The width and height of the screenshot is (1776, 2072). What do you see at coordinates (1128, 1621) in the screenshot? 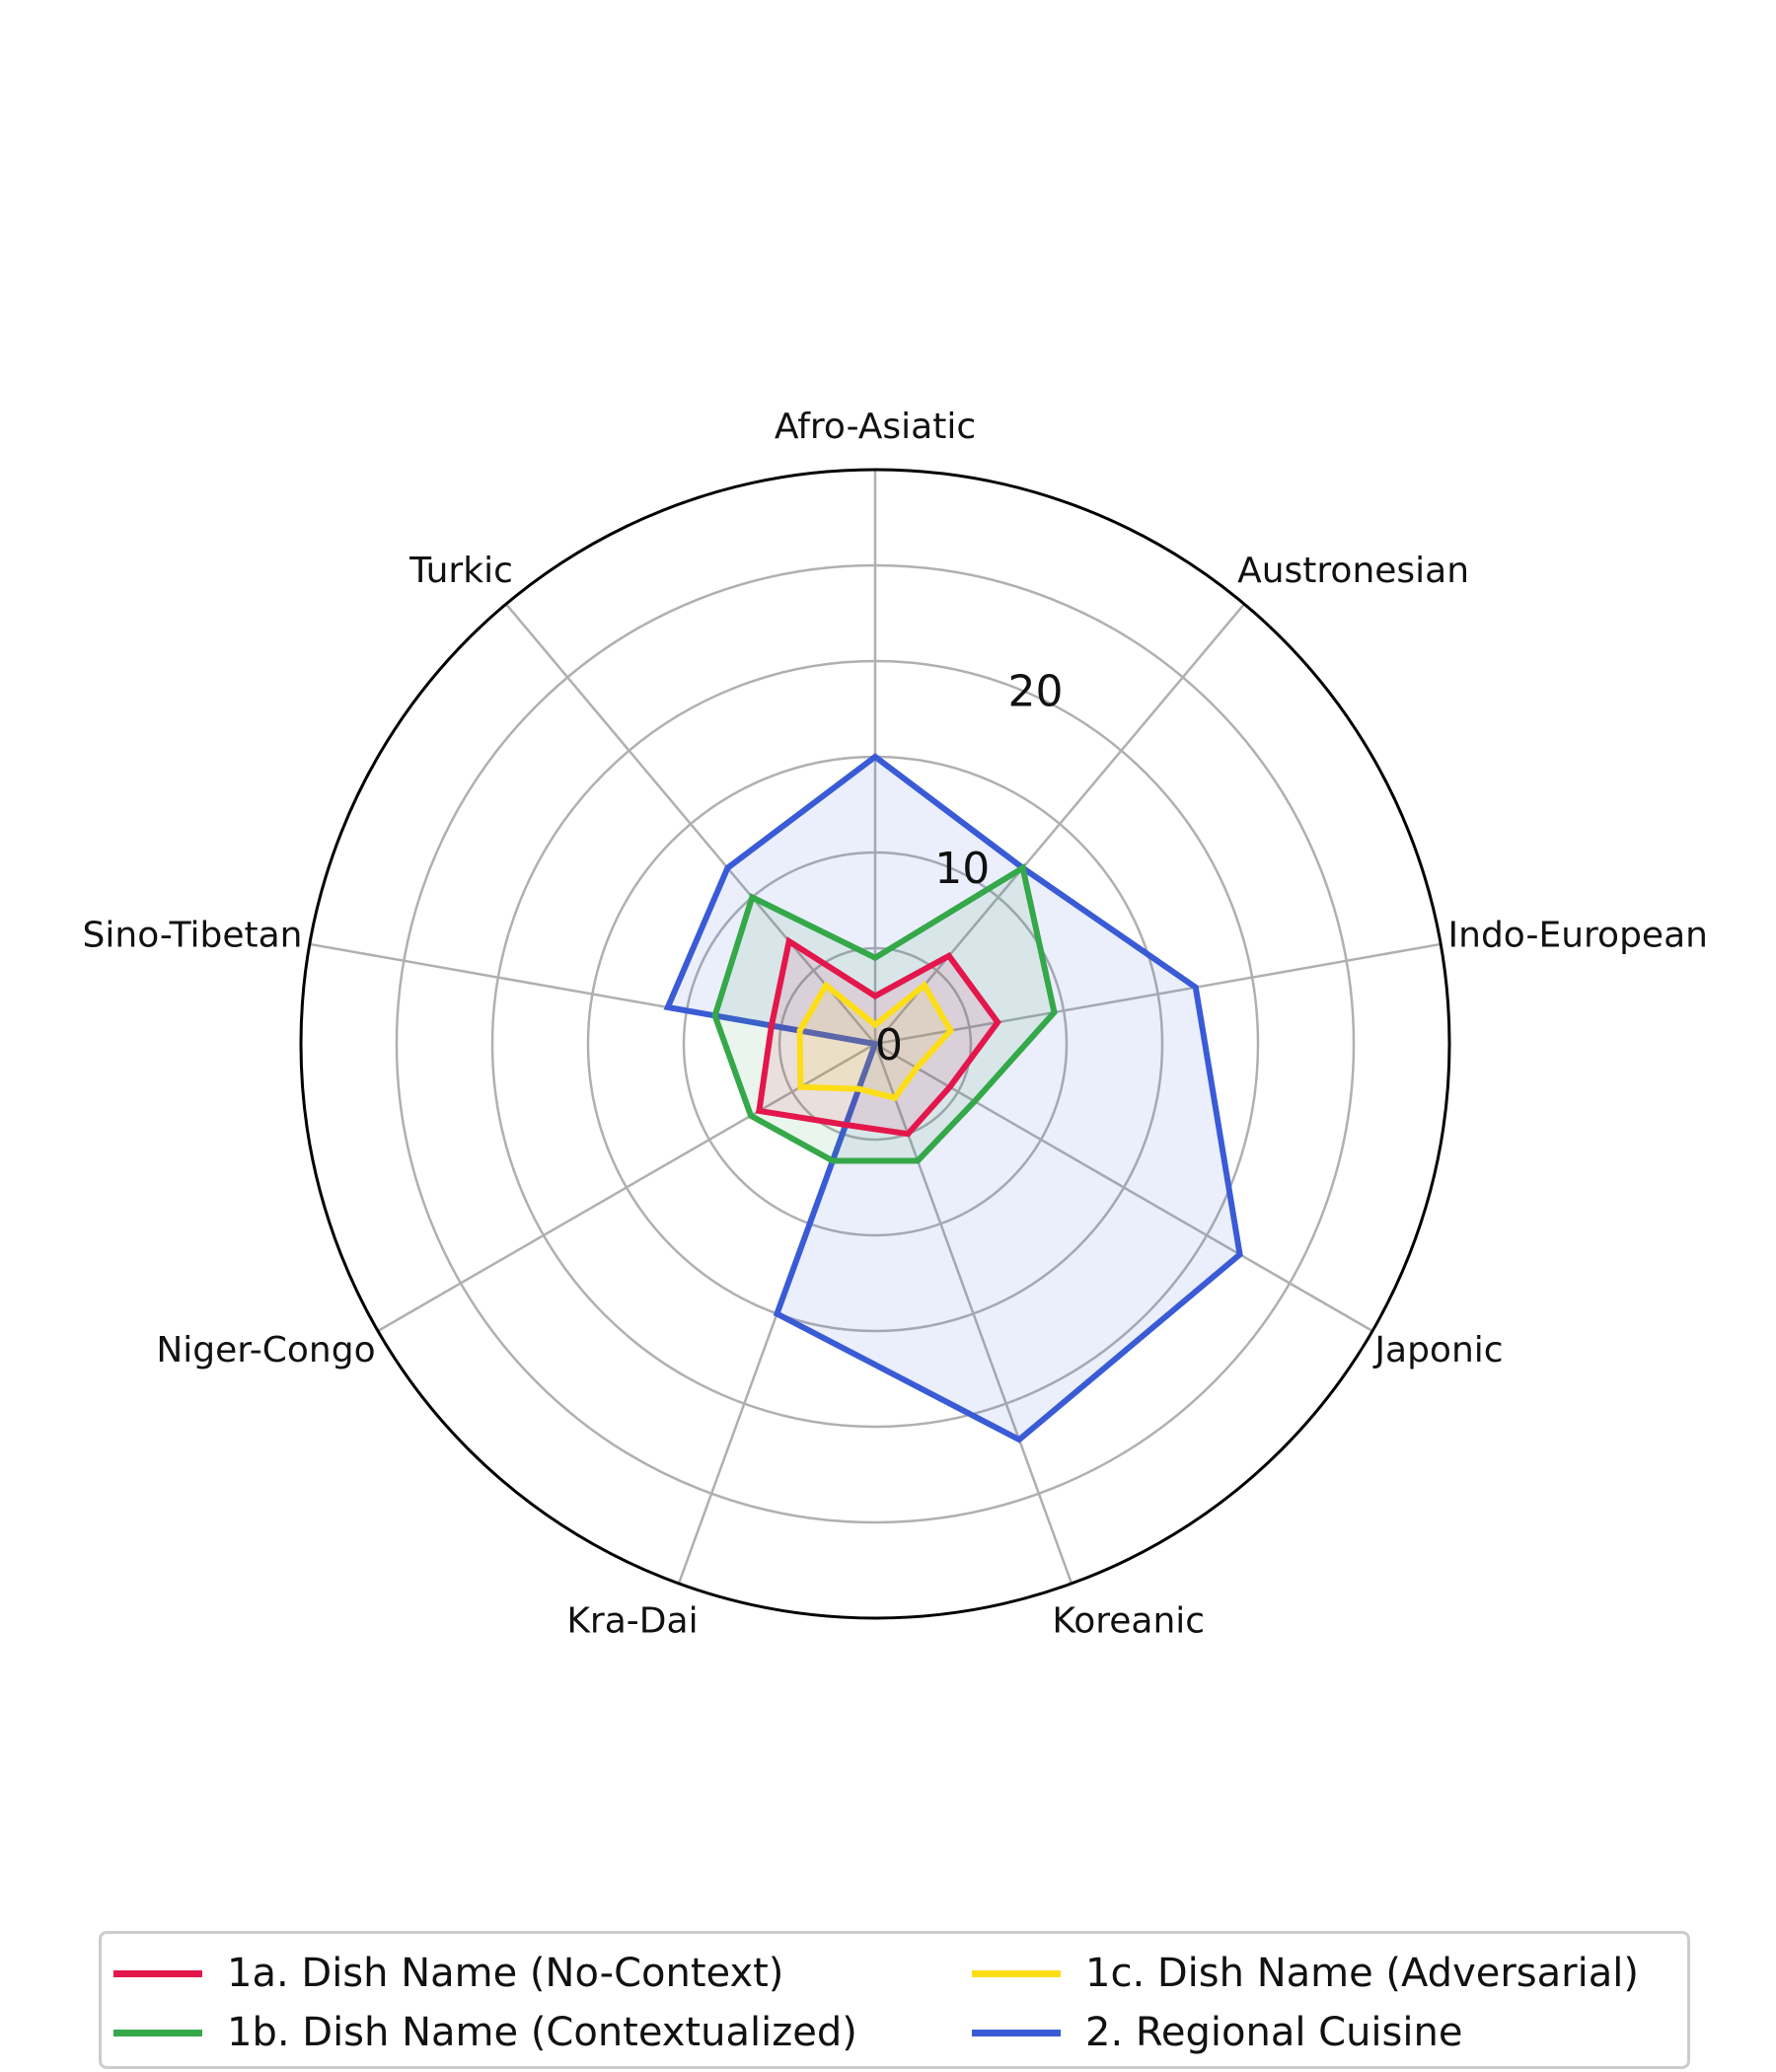
I see `category-label: Koreanic` at bounding box center [1128, 1621].